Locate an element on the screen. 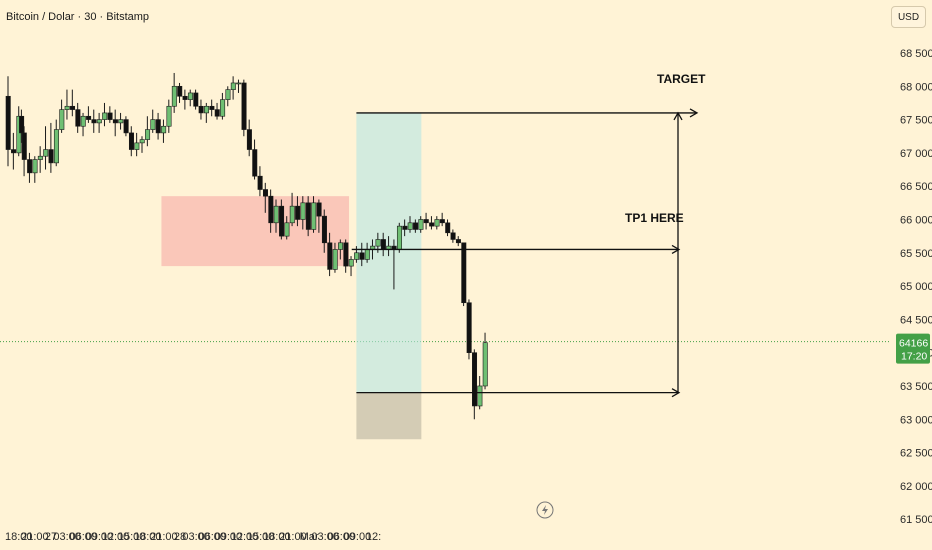  tp1-label: TP1 HERE is located at coordinates (654, 218).